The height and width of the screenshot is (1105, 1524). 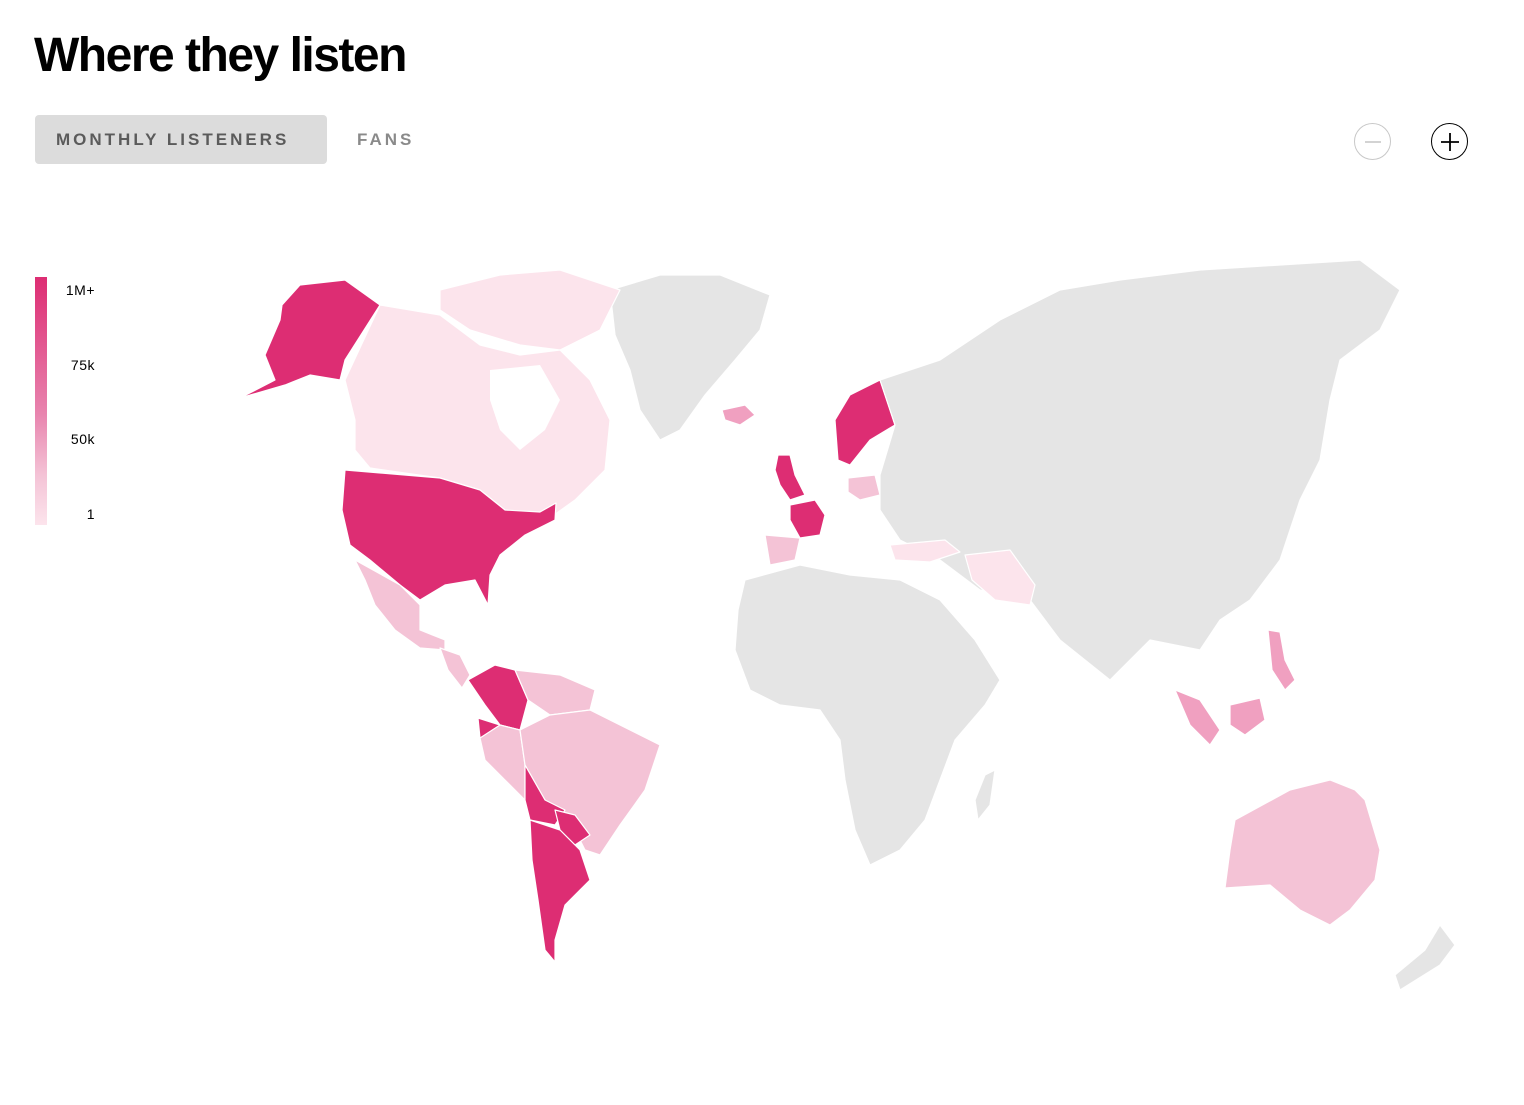 I want to click on country-argentina-chile, so click(x=560, y=891).